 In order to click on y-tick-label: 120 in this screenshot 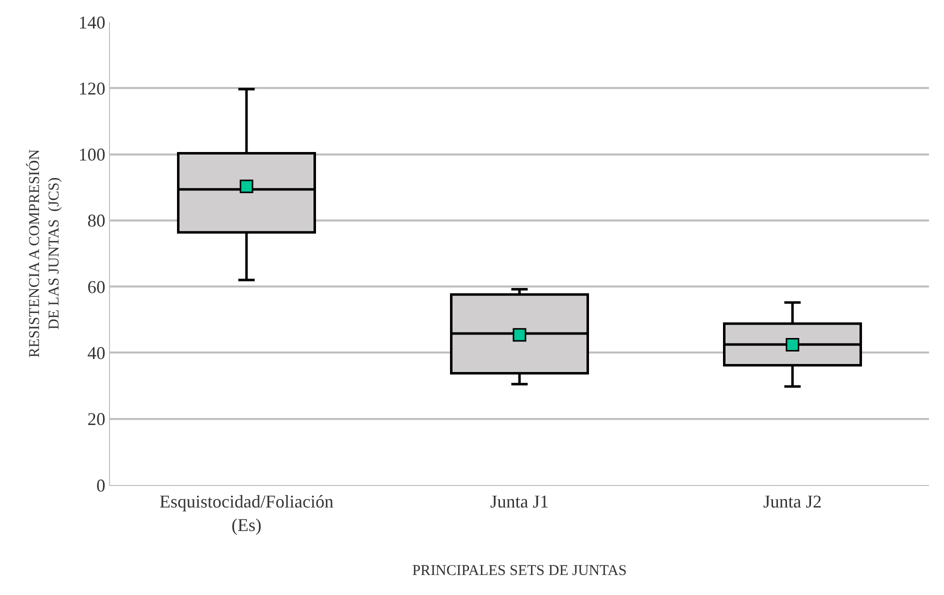, I will do `click(92, 88)`.